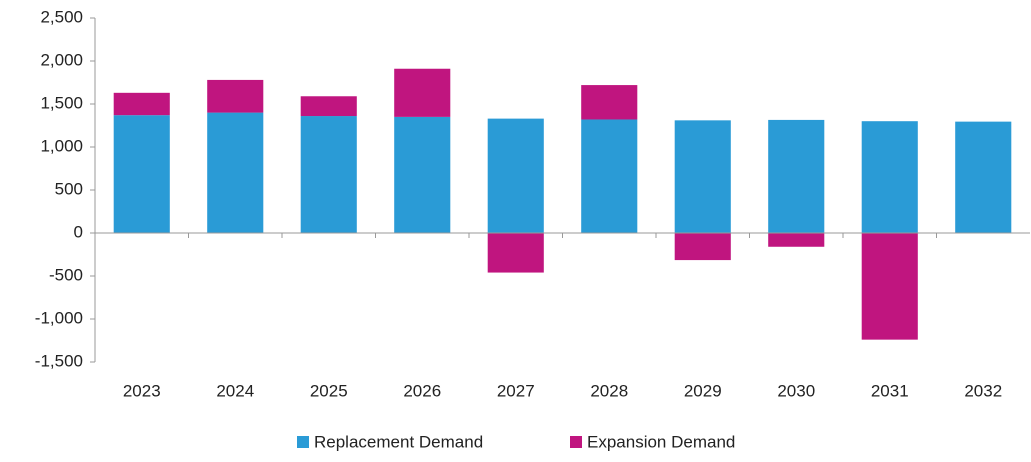 This screenshot has height=462, width=1031. Describe the element at coordinates (78, 231) in the screenshot. I see `y-tick-label: 0` at that location.